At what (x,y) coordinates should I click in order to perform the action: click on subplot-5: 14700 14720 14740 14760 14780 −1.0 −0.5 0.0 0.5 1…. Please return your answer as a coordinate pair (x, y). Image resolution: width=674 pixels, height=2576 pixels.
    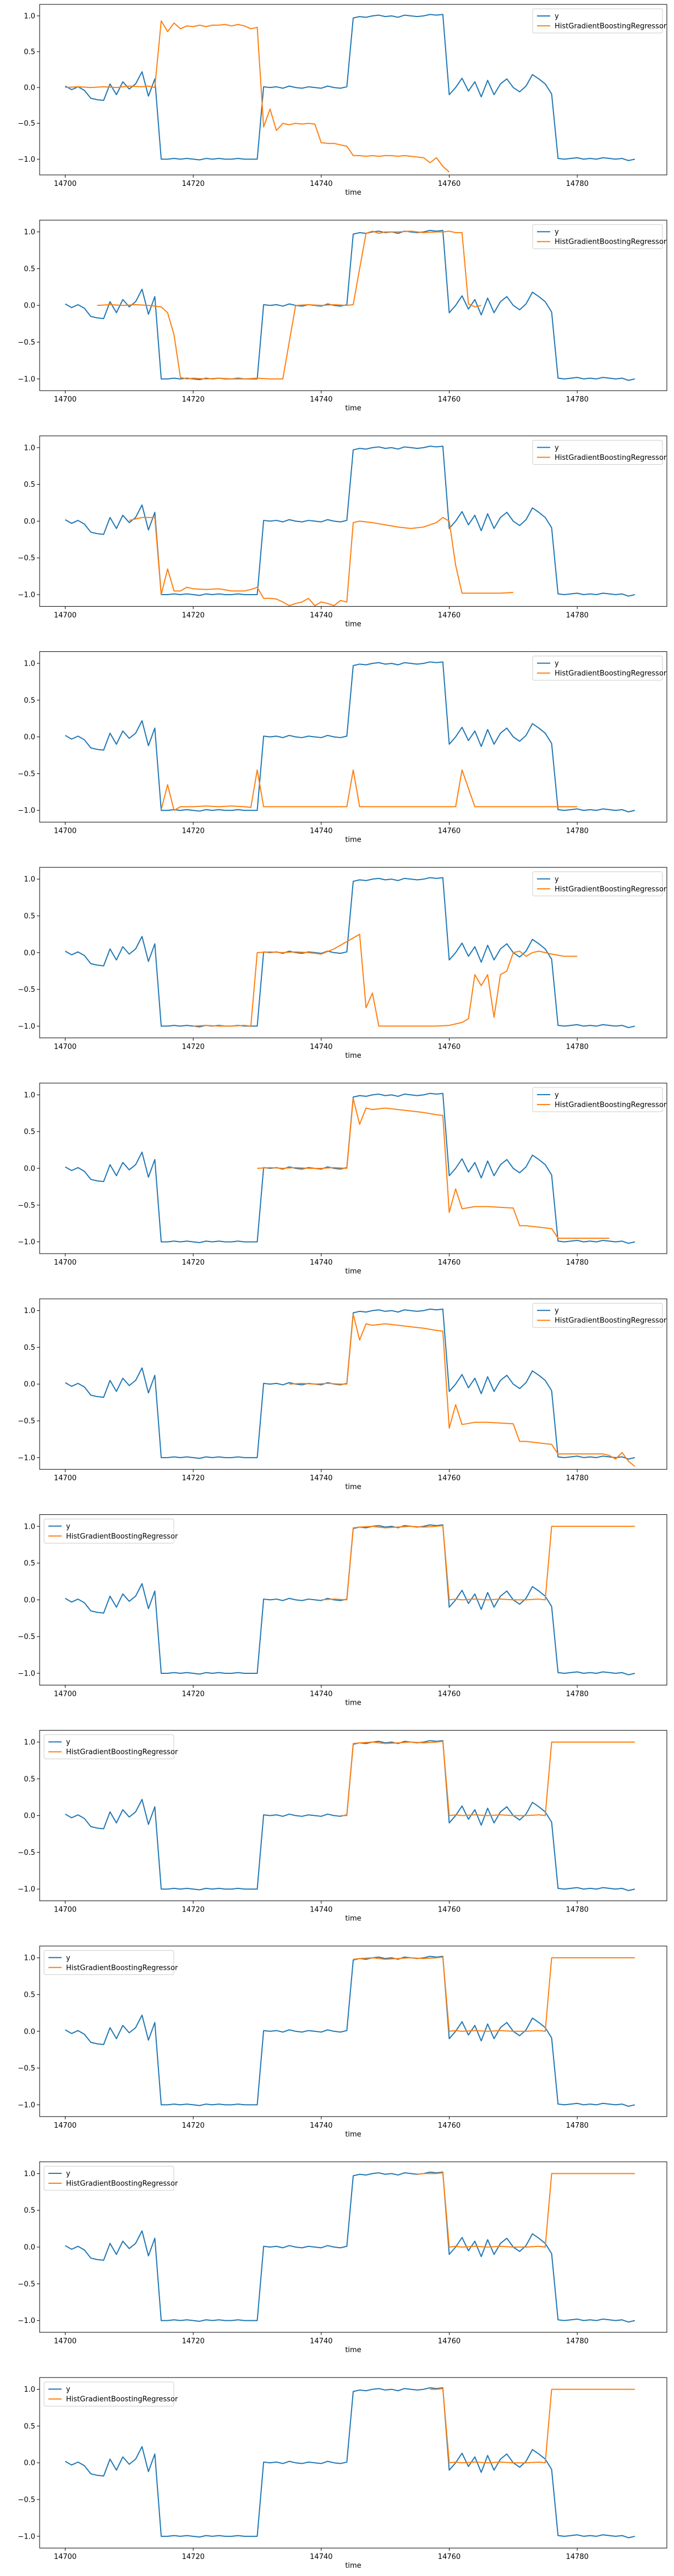
    Looking at the image, I should click on (342, 963).